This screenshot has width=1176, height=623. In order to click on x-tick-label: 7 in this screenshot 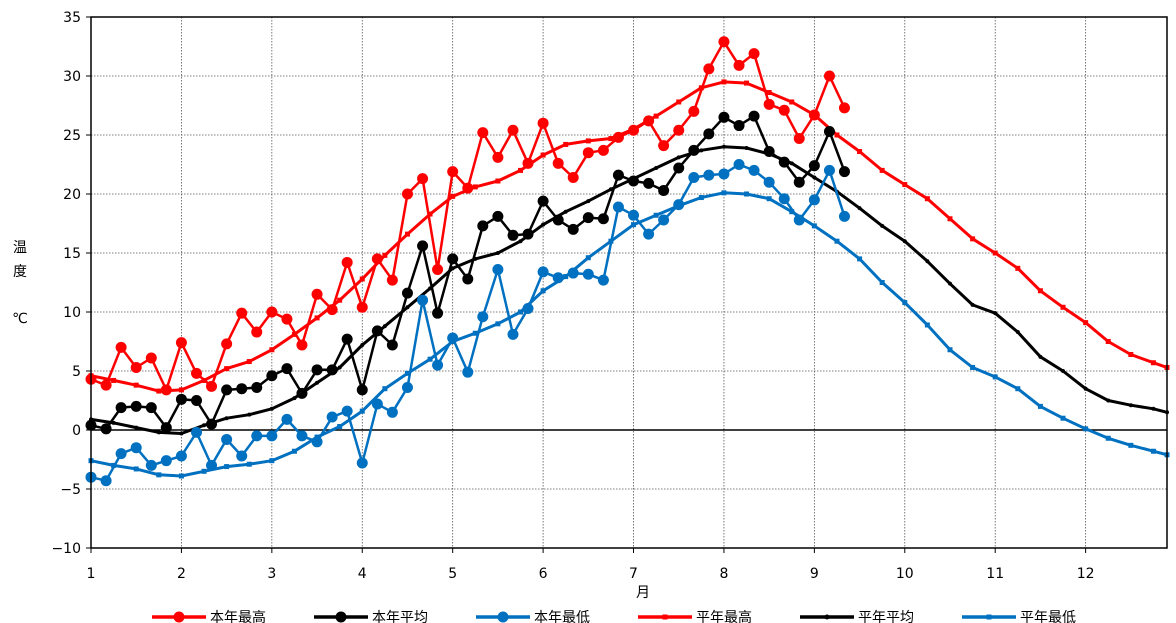, I will do `click(633, 574)`.